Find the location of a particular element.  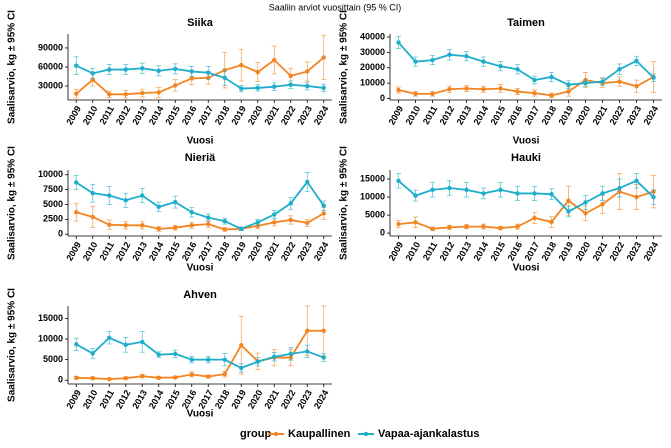

legend-label: Vapaa-ajankalastus is located at coordinates (429, 434).